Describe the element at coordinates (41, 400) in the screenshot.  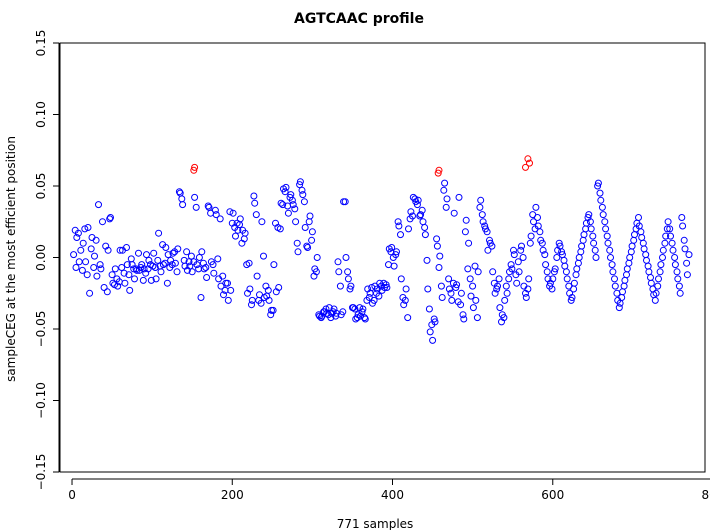
I see `y-tick-label: −0.10` at that location.